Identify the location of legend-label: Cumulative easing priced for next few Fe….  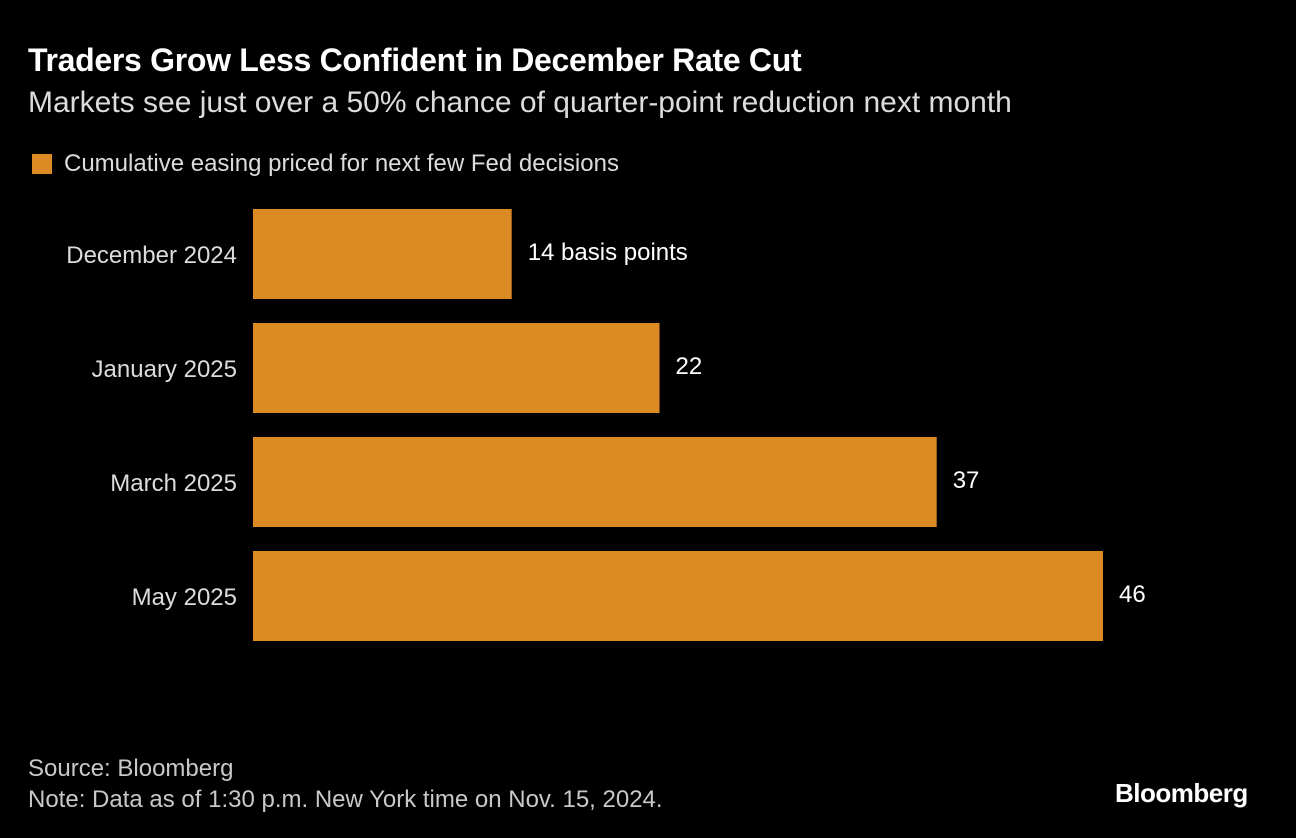
(341, 163).